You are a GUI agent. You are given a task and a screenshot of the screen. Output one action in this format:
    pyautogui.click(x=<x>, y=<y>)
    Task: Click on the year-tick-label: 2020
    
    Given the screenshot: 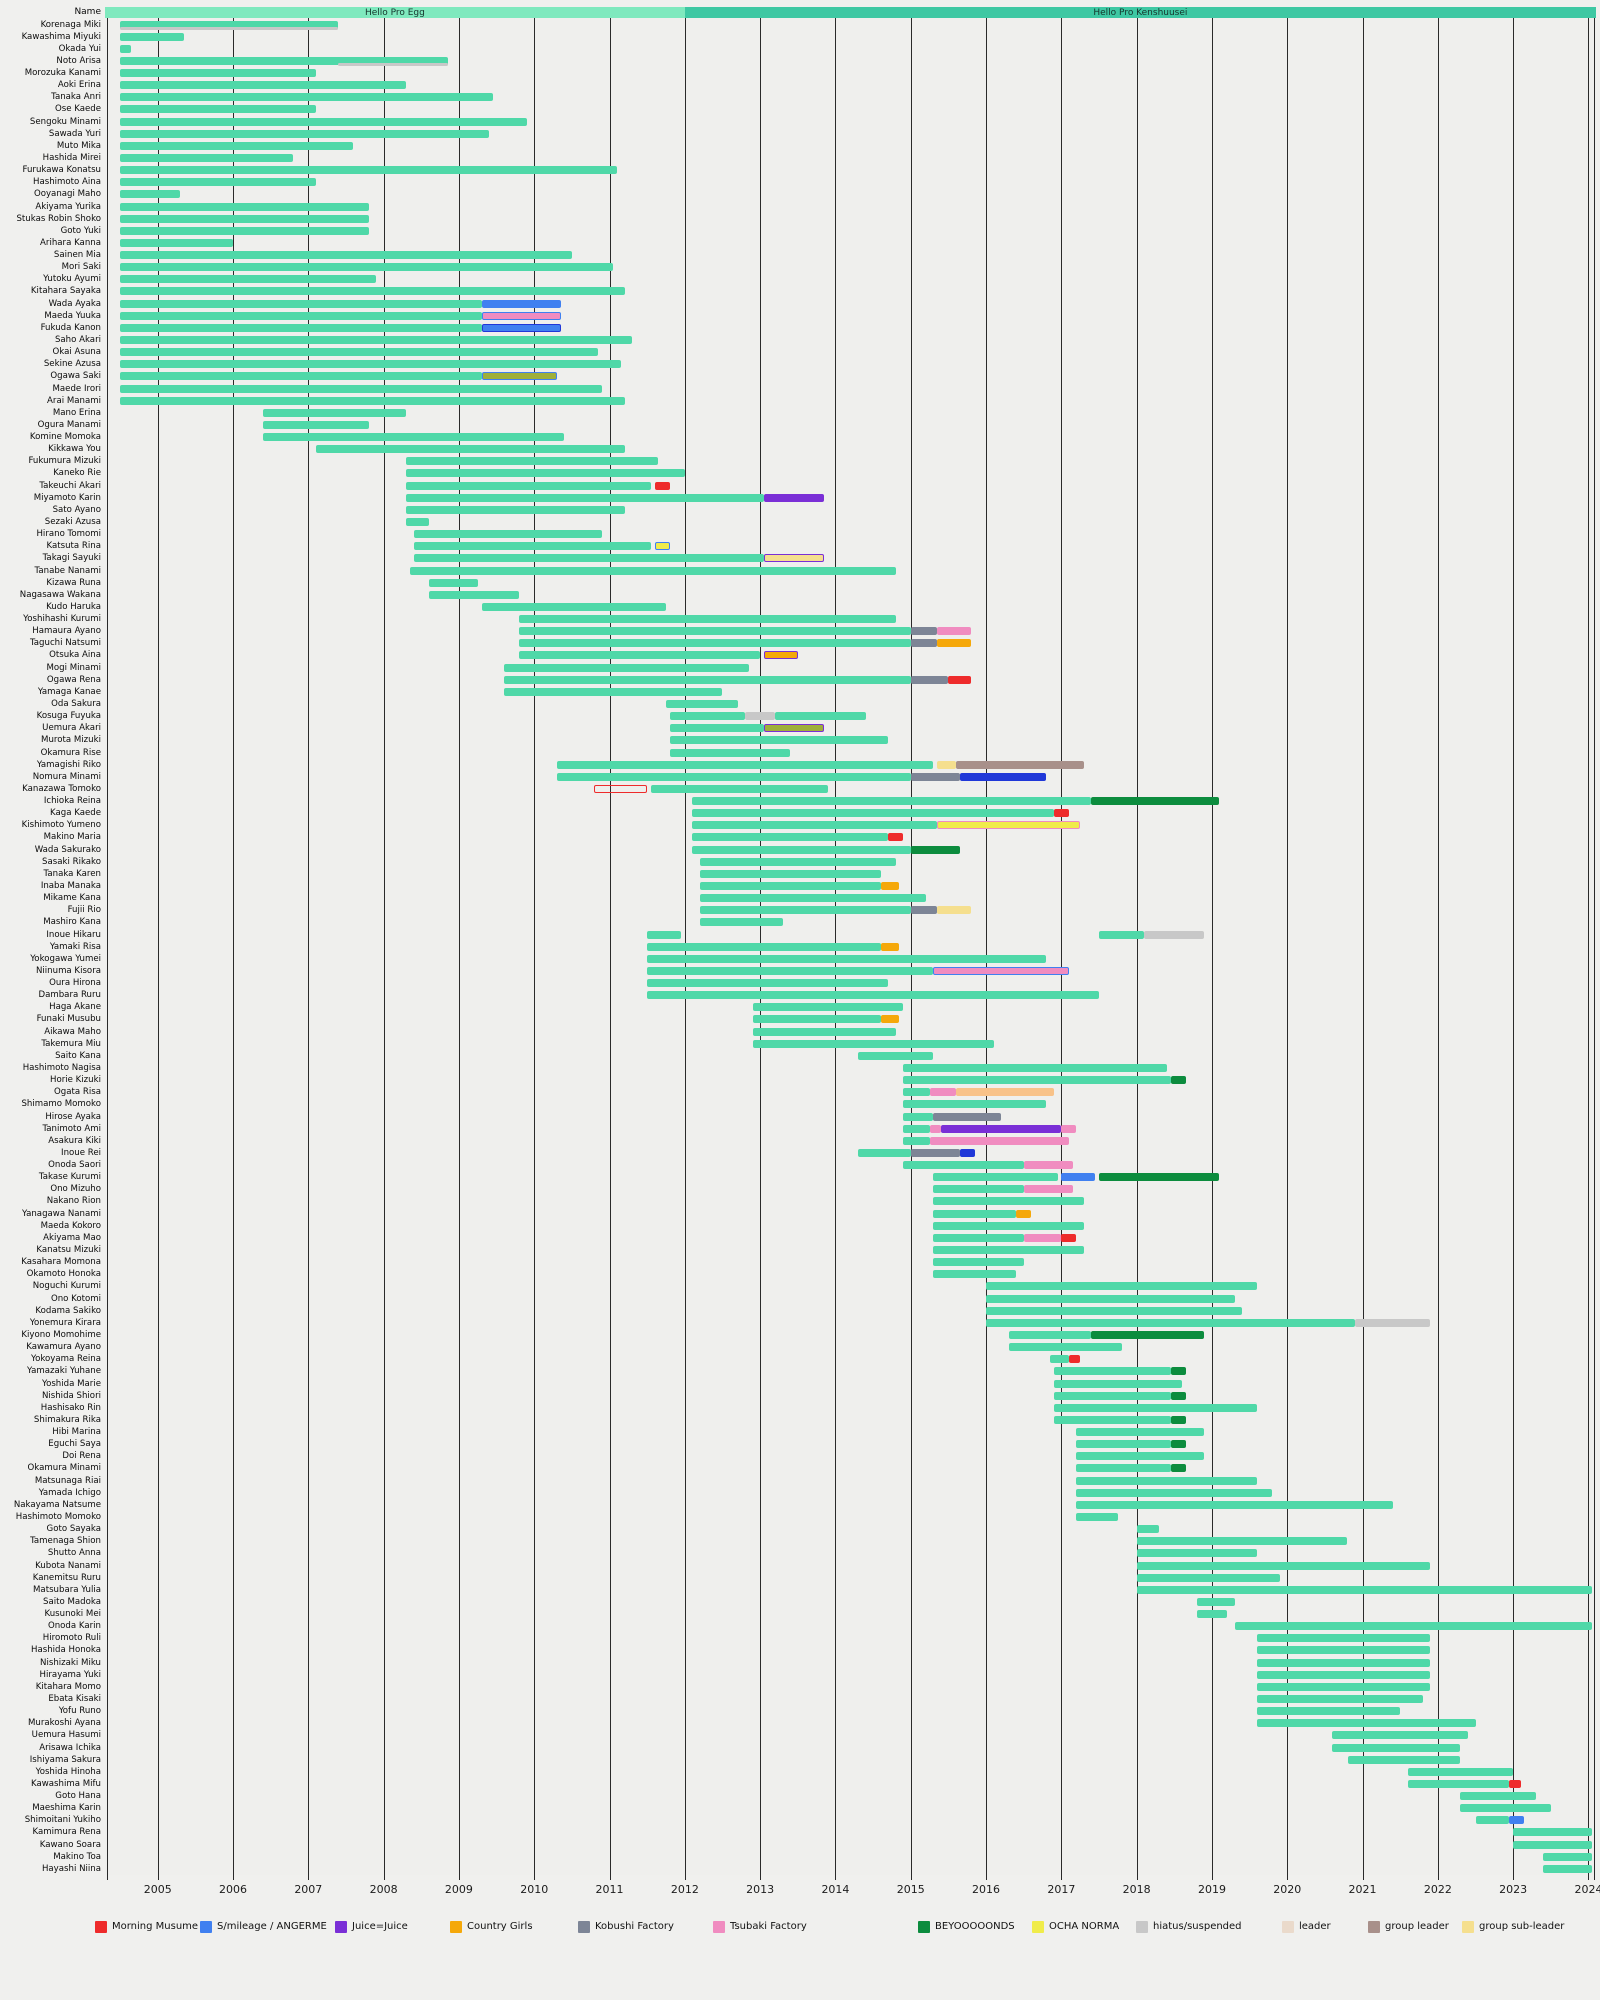 What is the action you would take?
    pyautogui.click(x=1287, y=1889)
    